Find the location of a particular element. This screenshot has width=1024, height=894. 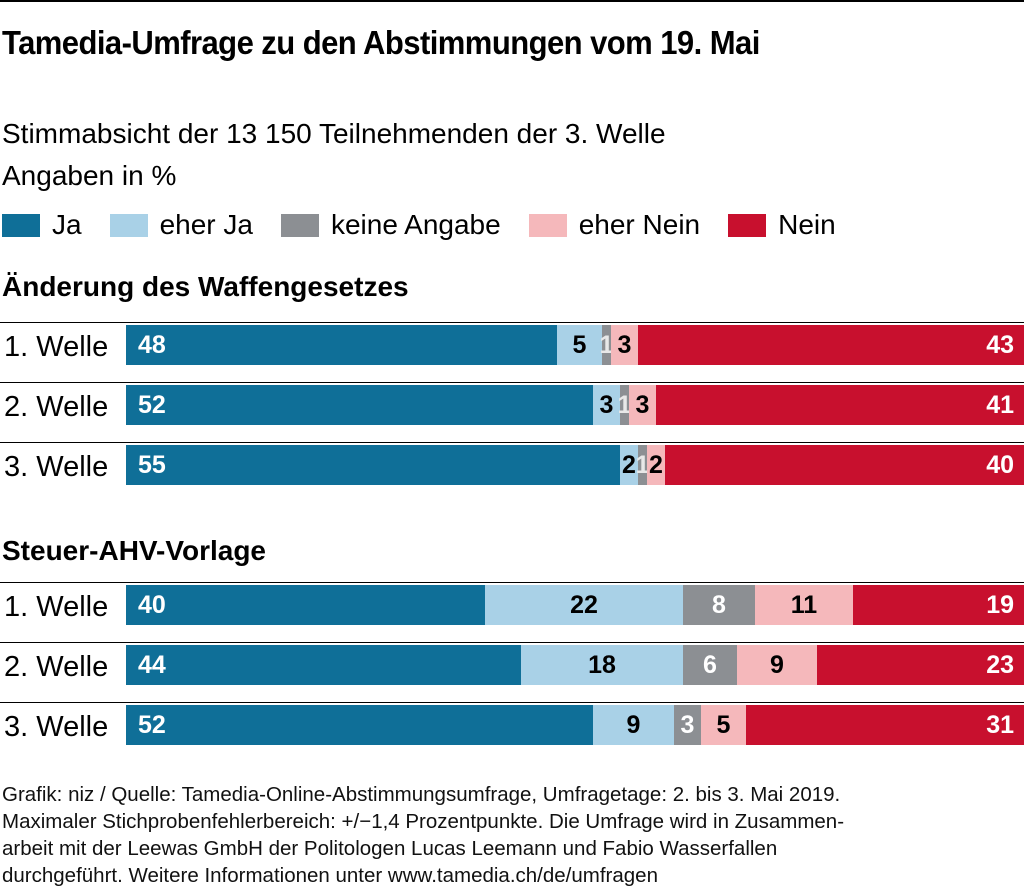

data-label: 55 is located at coordinates (152, 465).